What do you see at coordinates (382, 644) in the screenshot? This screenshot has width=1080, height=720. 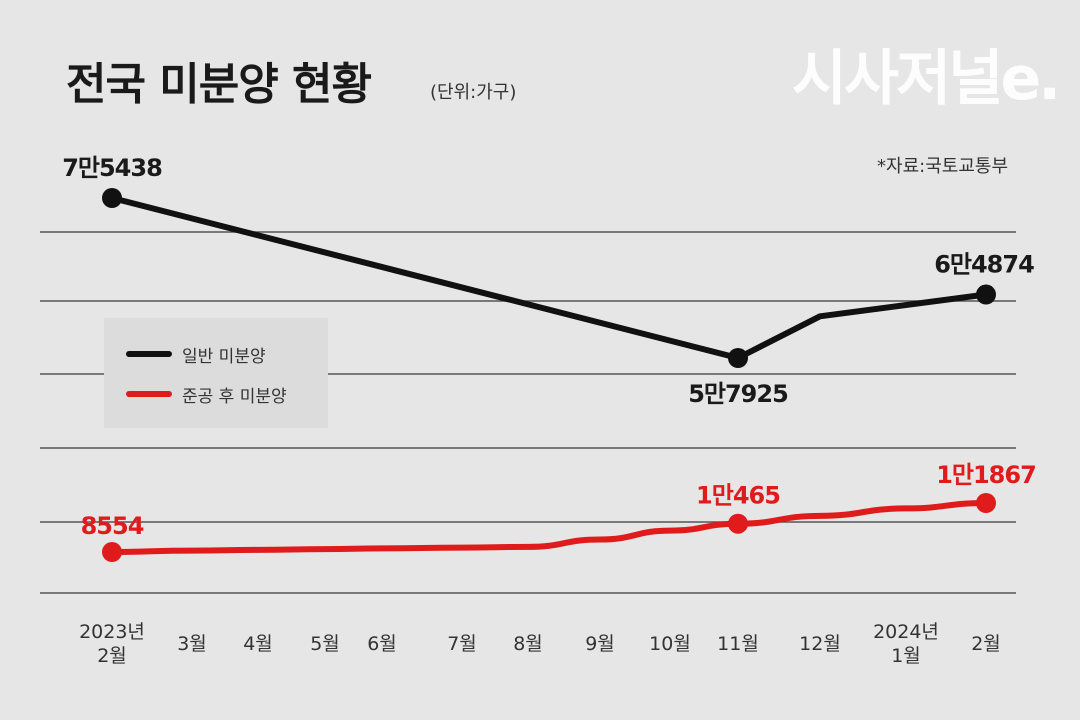 I see `x-tick-label: 6월` at bounding box center [382, 644].